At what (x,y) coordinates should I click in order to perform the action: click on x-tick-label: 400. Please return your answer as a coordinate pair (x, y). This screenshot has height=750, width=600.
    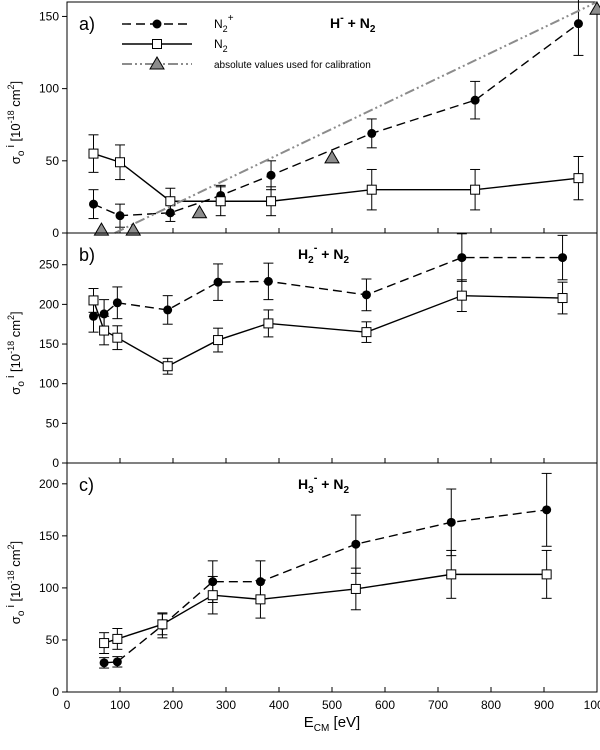
    Looking at the image, I should click on (279, 705).